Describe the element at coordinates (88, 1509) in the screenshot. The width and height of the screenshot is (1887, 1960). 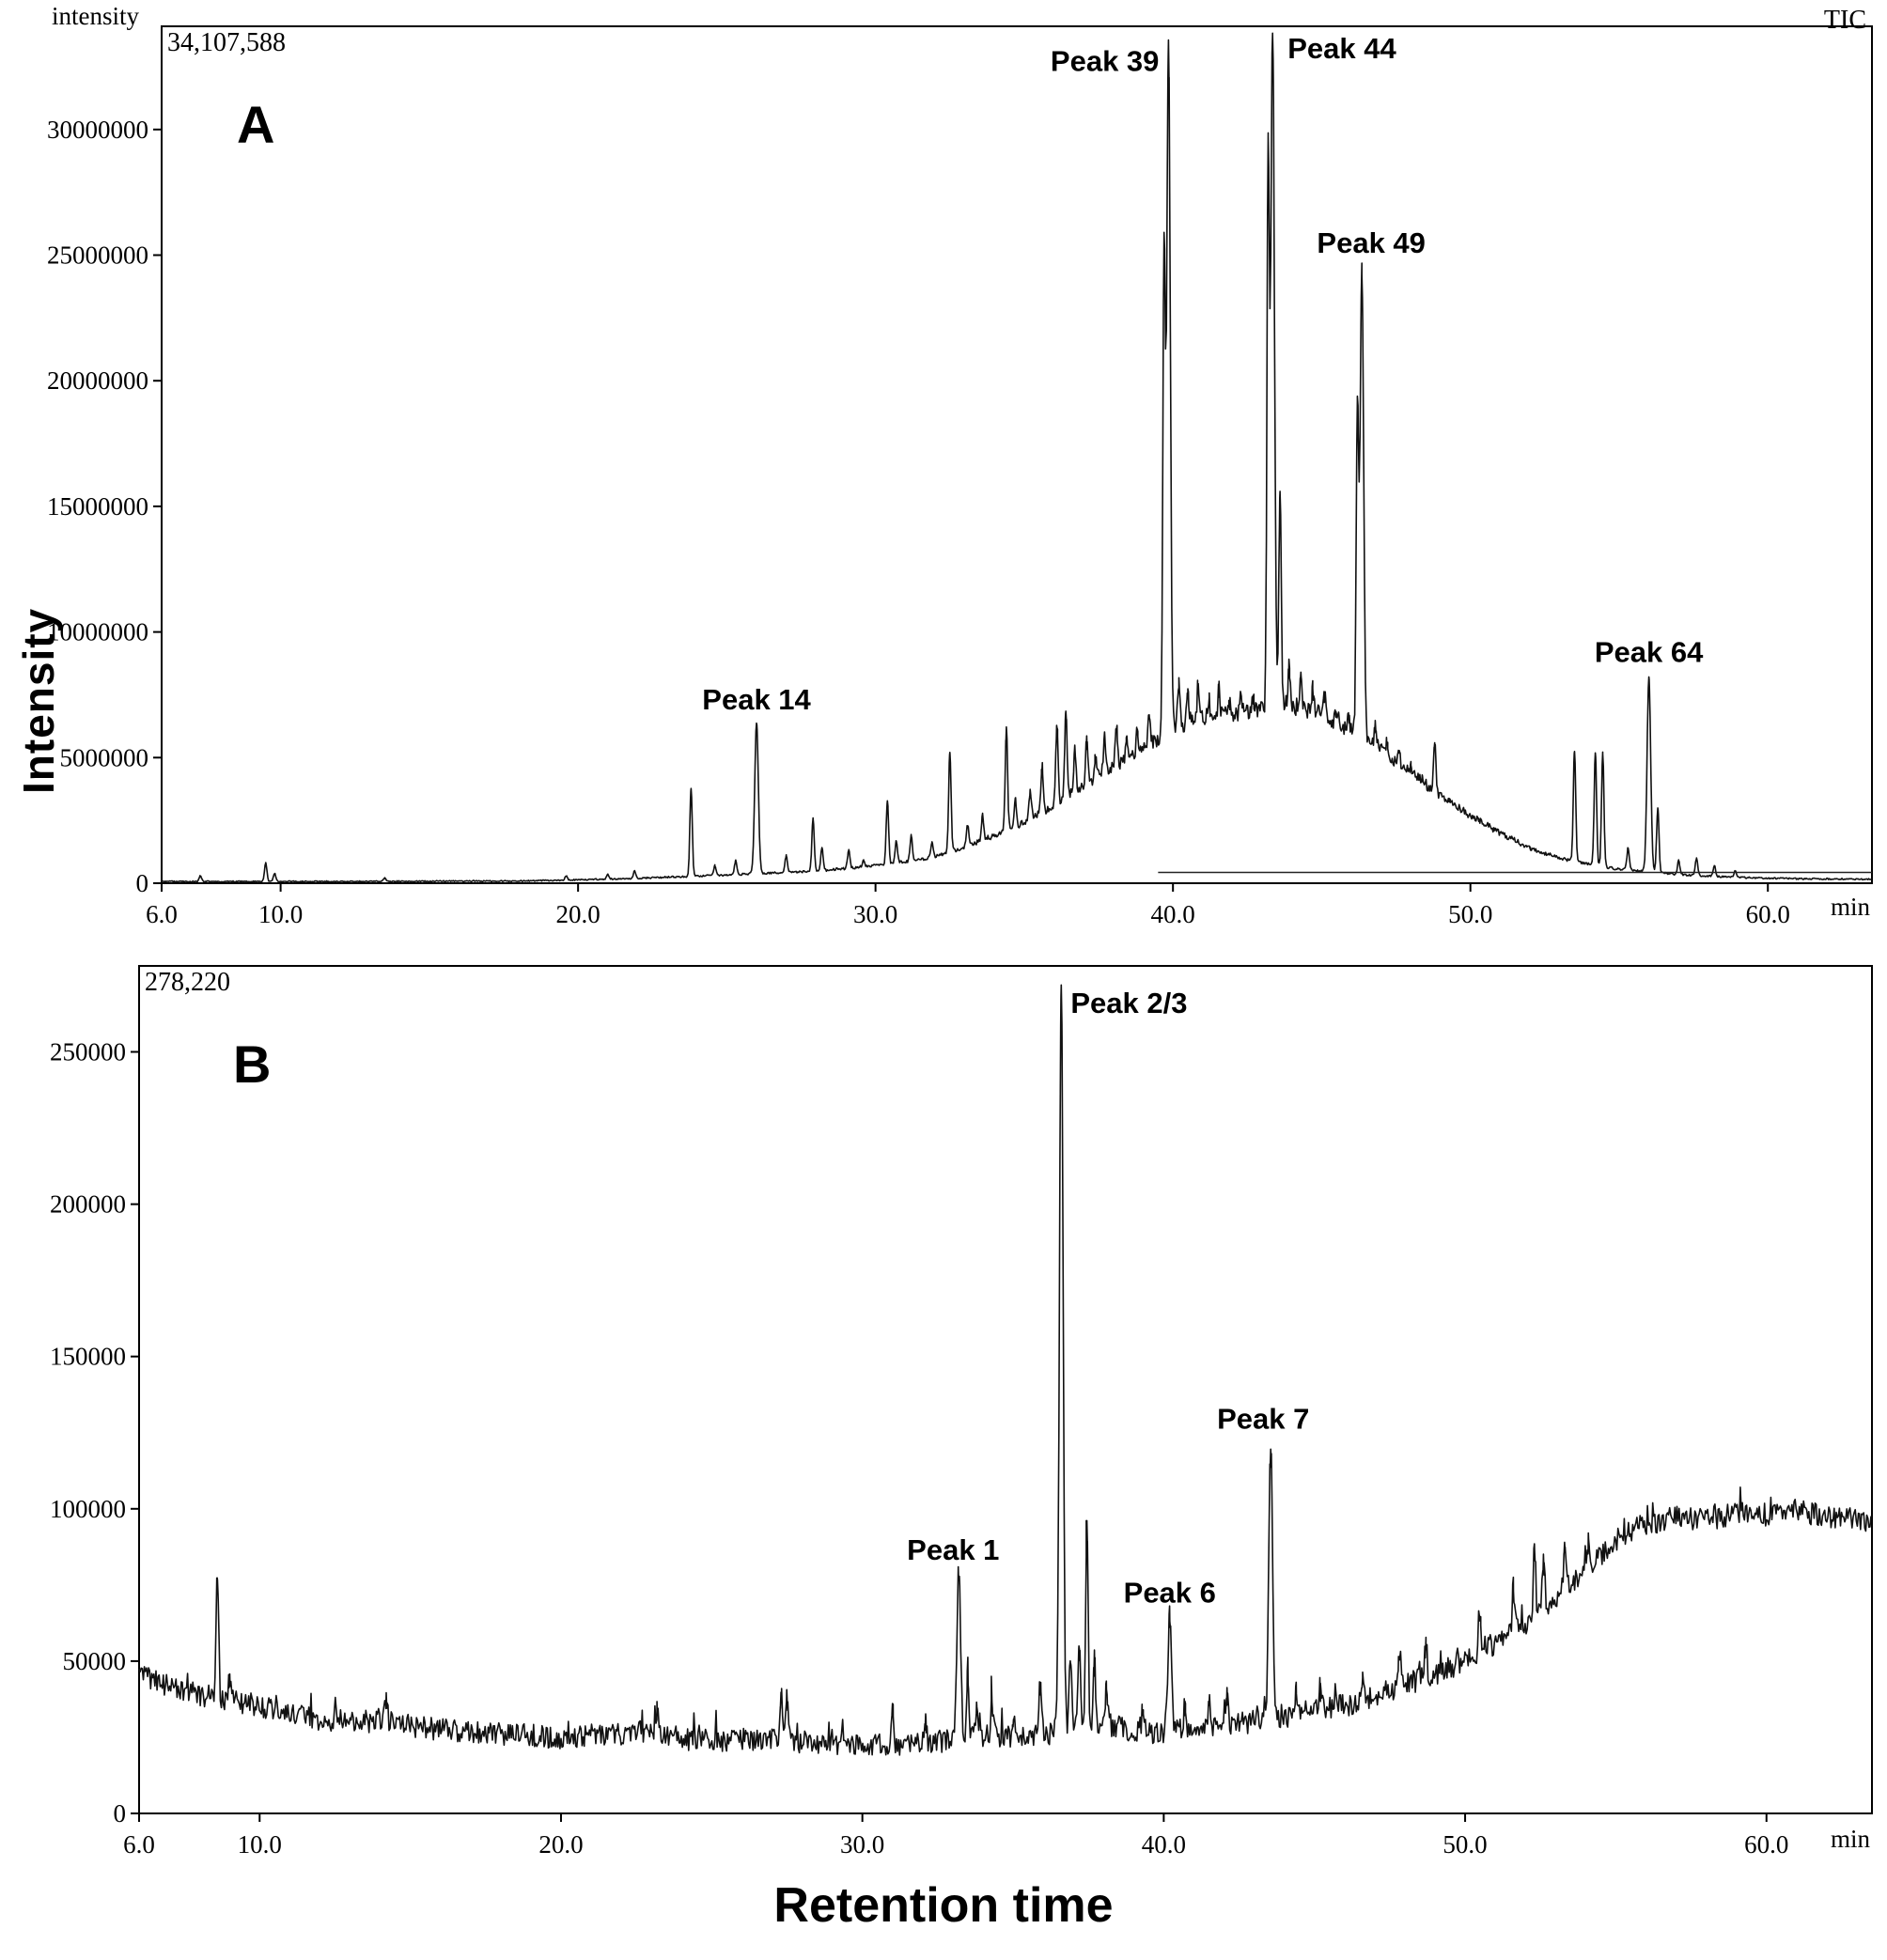
I see `y-tick-label: 100000` at that location.